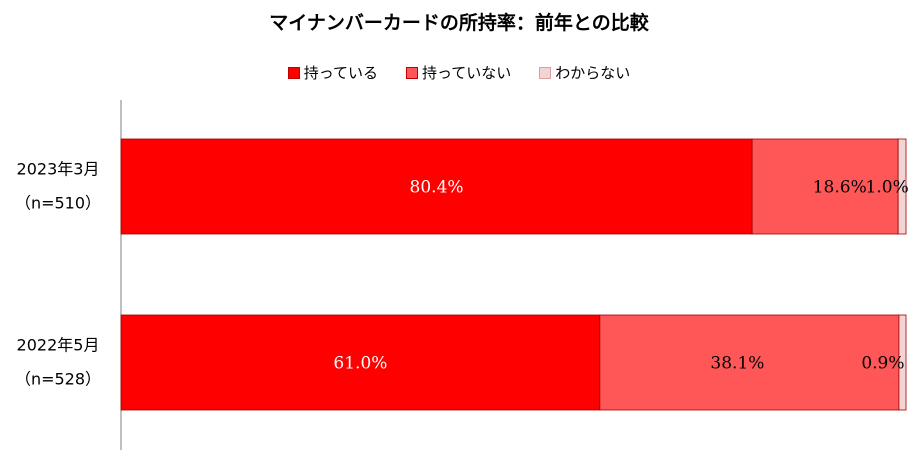 This screenshot has width=918, height=476. Describe the element at coordinates (58, 379) in the screenshot. I see `category-label-sample: （n=528）` at that location.